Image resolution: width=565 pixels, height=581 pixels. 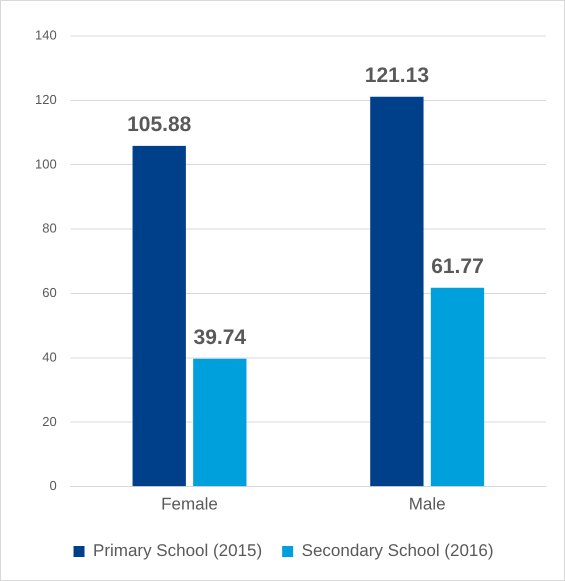 What do you see at coordinates (159, 124) in the screenshot?
I see `data-label: 105.88` at bounding box center [159, 124].